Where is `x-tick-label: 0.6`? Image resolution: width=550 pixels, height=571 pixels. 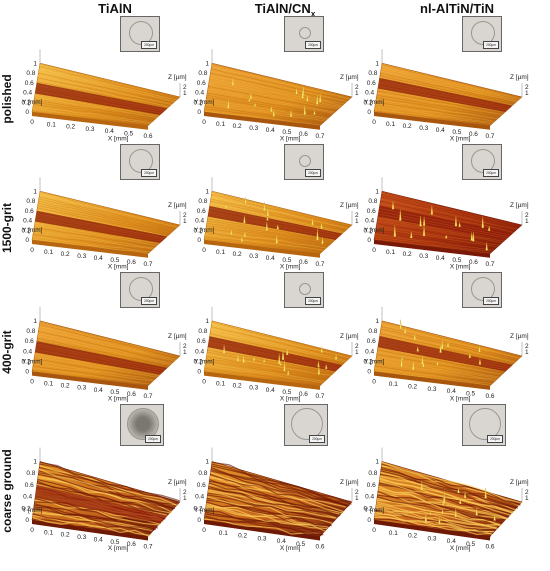
x-tick-label: 0.6 is located at coordinates (303, 394).